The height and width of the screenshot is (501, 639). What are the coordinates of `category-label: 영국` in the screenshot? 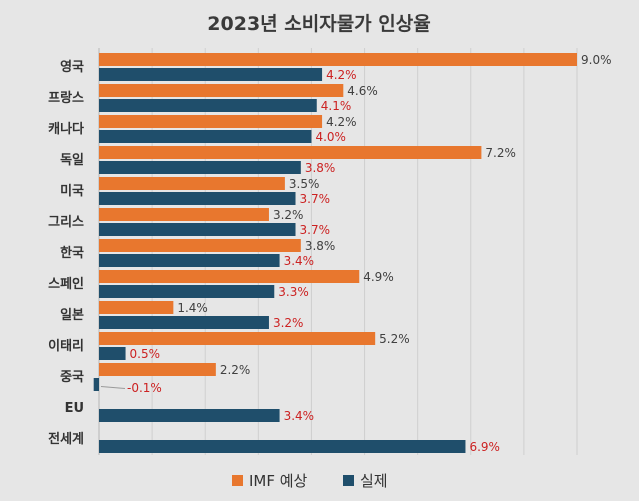 It's located at (72, 67).